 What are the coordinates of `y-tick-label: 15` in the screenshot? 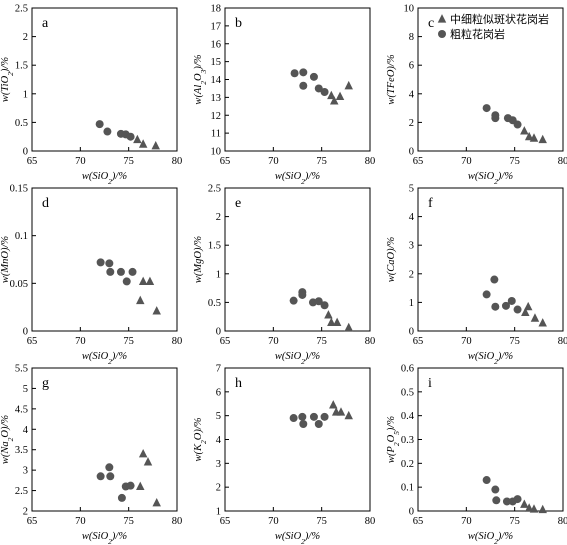 It's located at (216, 62).